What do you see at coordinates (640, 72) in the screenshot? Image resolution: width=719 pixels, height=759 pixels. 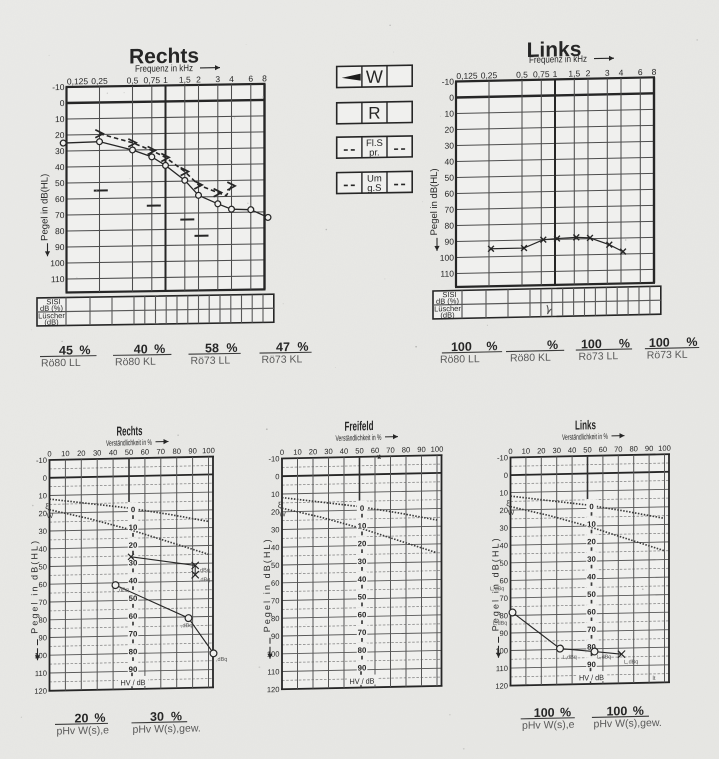 I see `svg-text: 6` at bounding box center [640, 72].